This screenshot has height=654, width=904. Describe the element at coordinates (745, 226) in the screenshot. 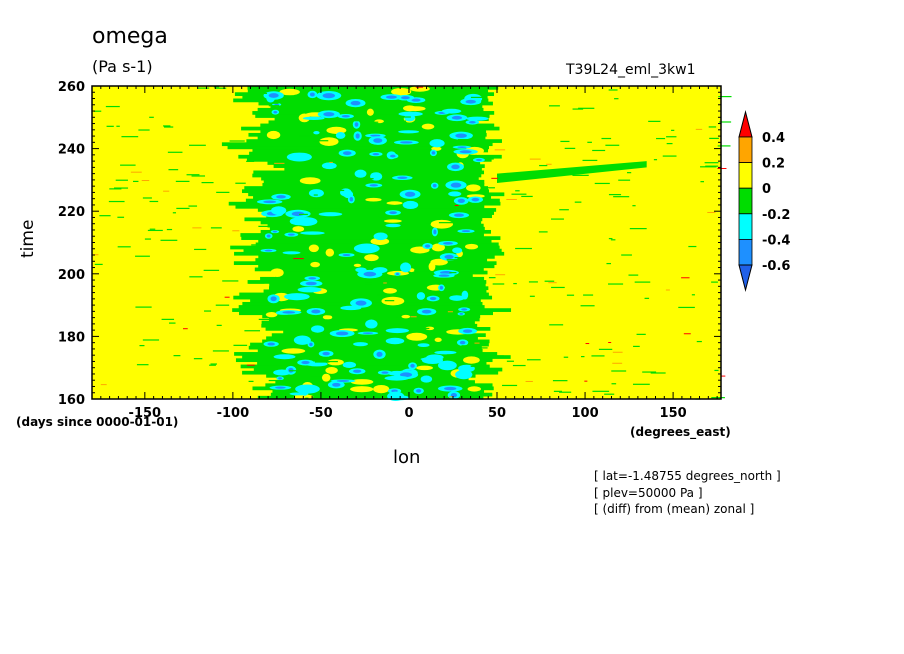

I see `colorbar-segment` at that location.